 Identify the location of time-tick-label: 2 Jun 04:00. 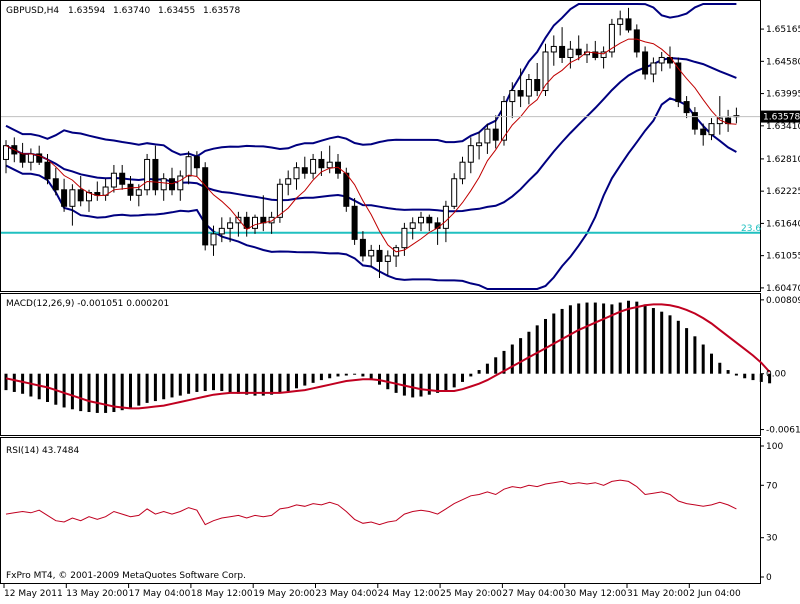
(715, 594).